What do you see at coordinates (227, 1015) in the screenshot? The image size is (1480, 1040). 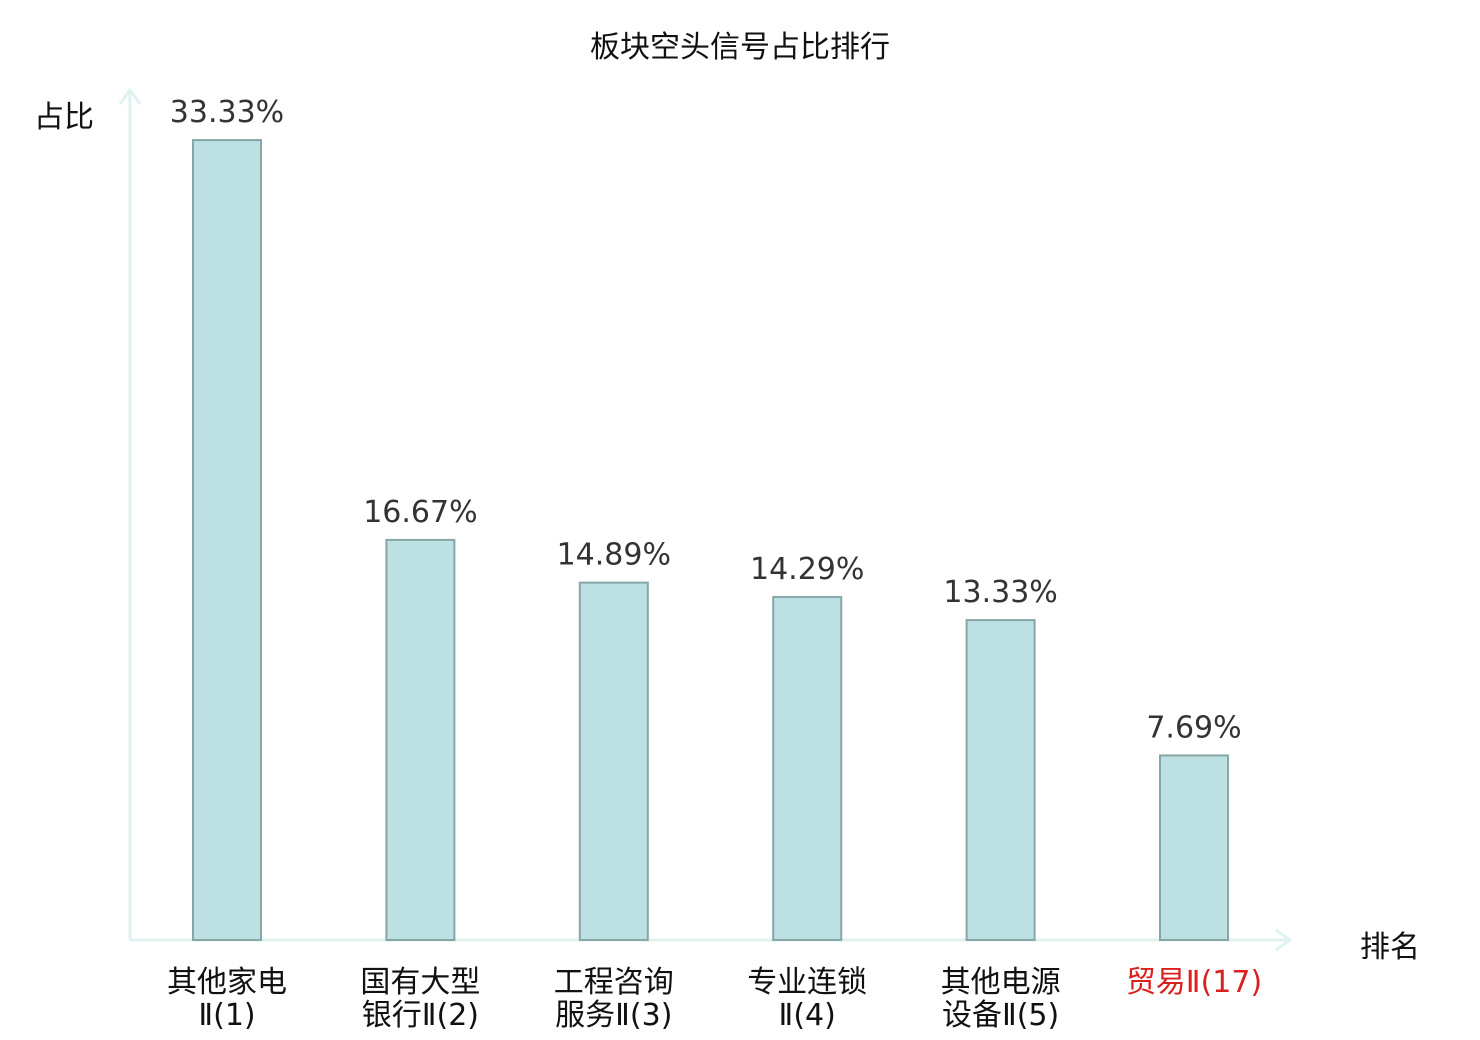 I see `category-label-line2: Ⅱ(1)` at bounding box center [227, 1015].